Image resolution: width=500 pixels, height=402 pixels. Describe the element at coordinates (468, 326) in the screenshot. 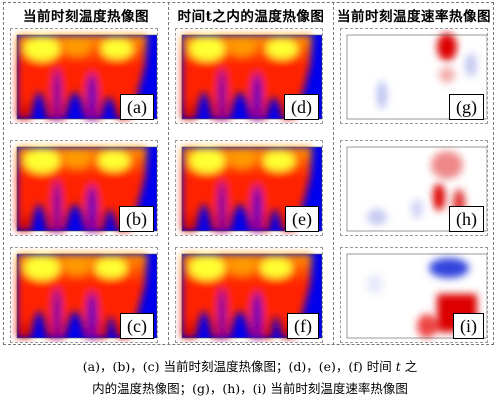

I see `panel-label: (i)` at that location.